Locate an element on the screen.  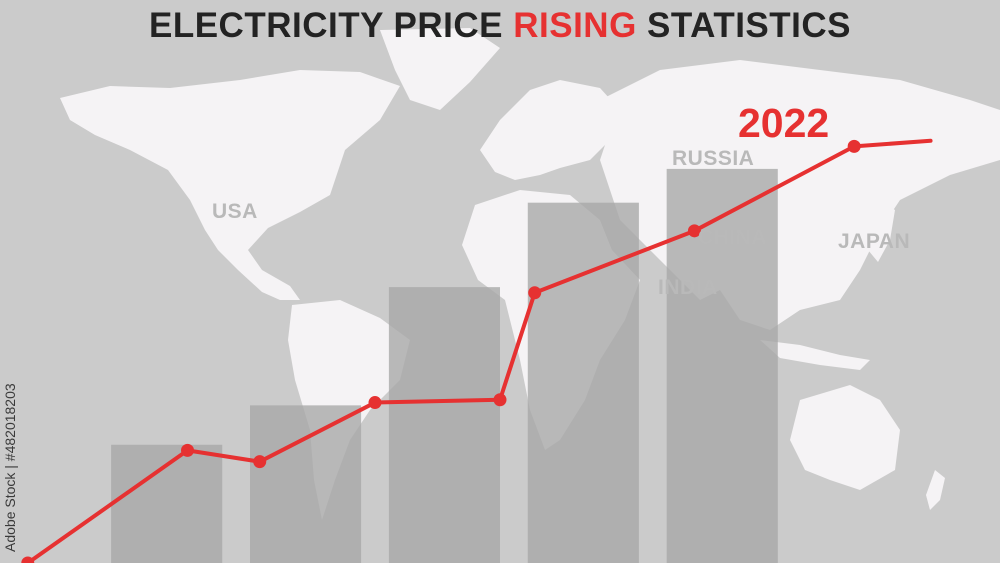
chart-title: ELECTRICITY PRICE RISING STATISTICS is located at coordinates (500, 26).